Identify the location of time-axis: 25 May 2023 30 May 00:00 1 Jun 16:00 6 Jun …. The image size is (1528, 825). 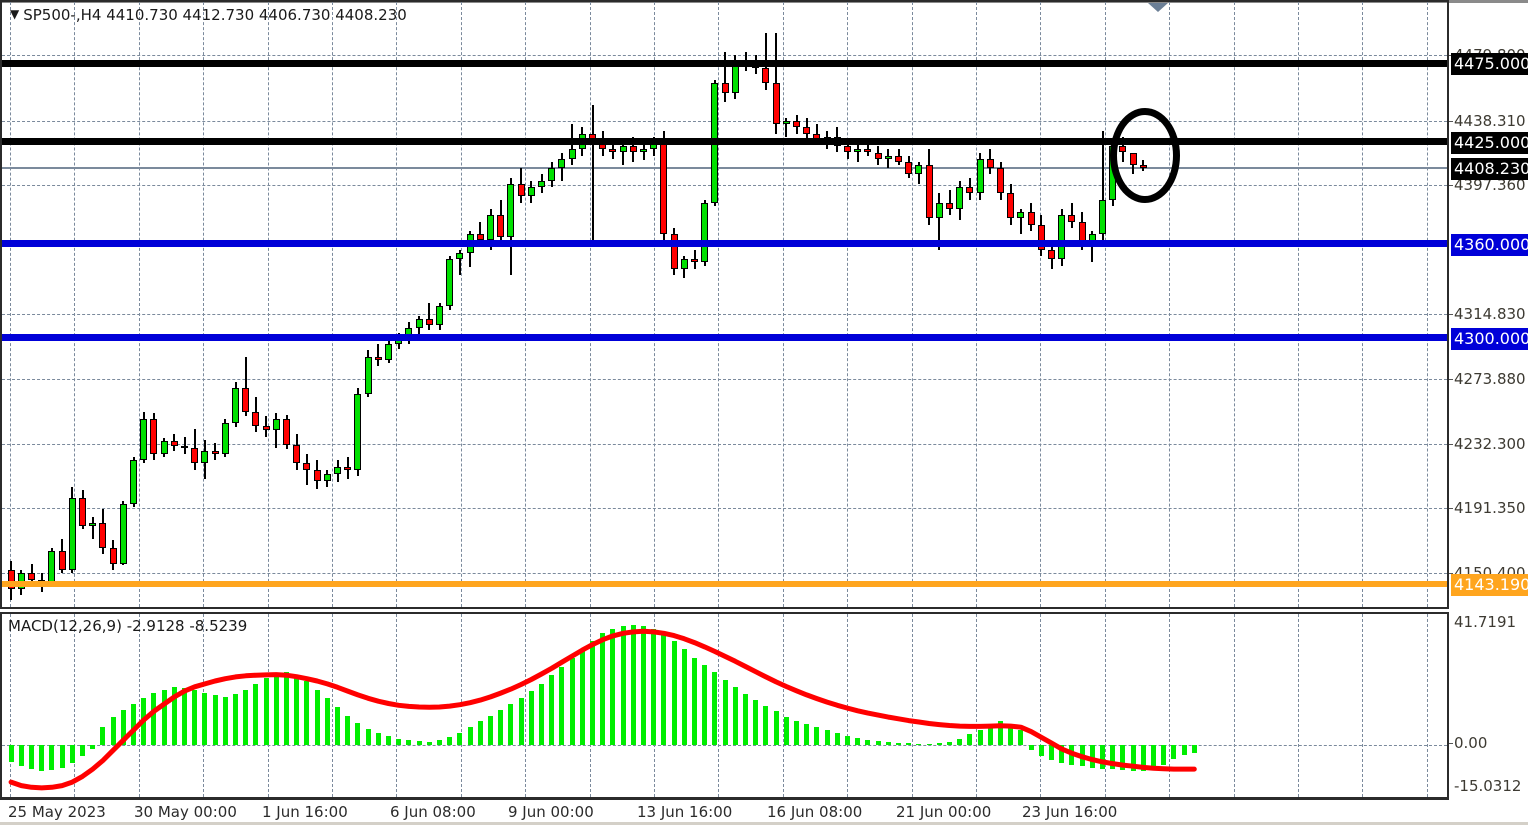
(724, 812).